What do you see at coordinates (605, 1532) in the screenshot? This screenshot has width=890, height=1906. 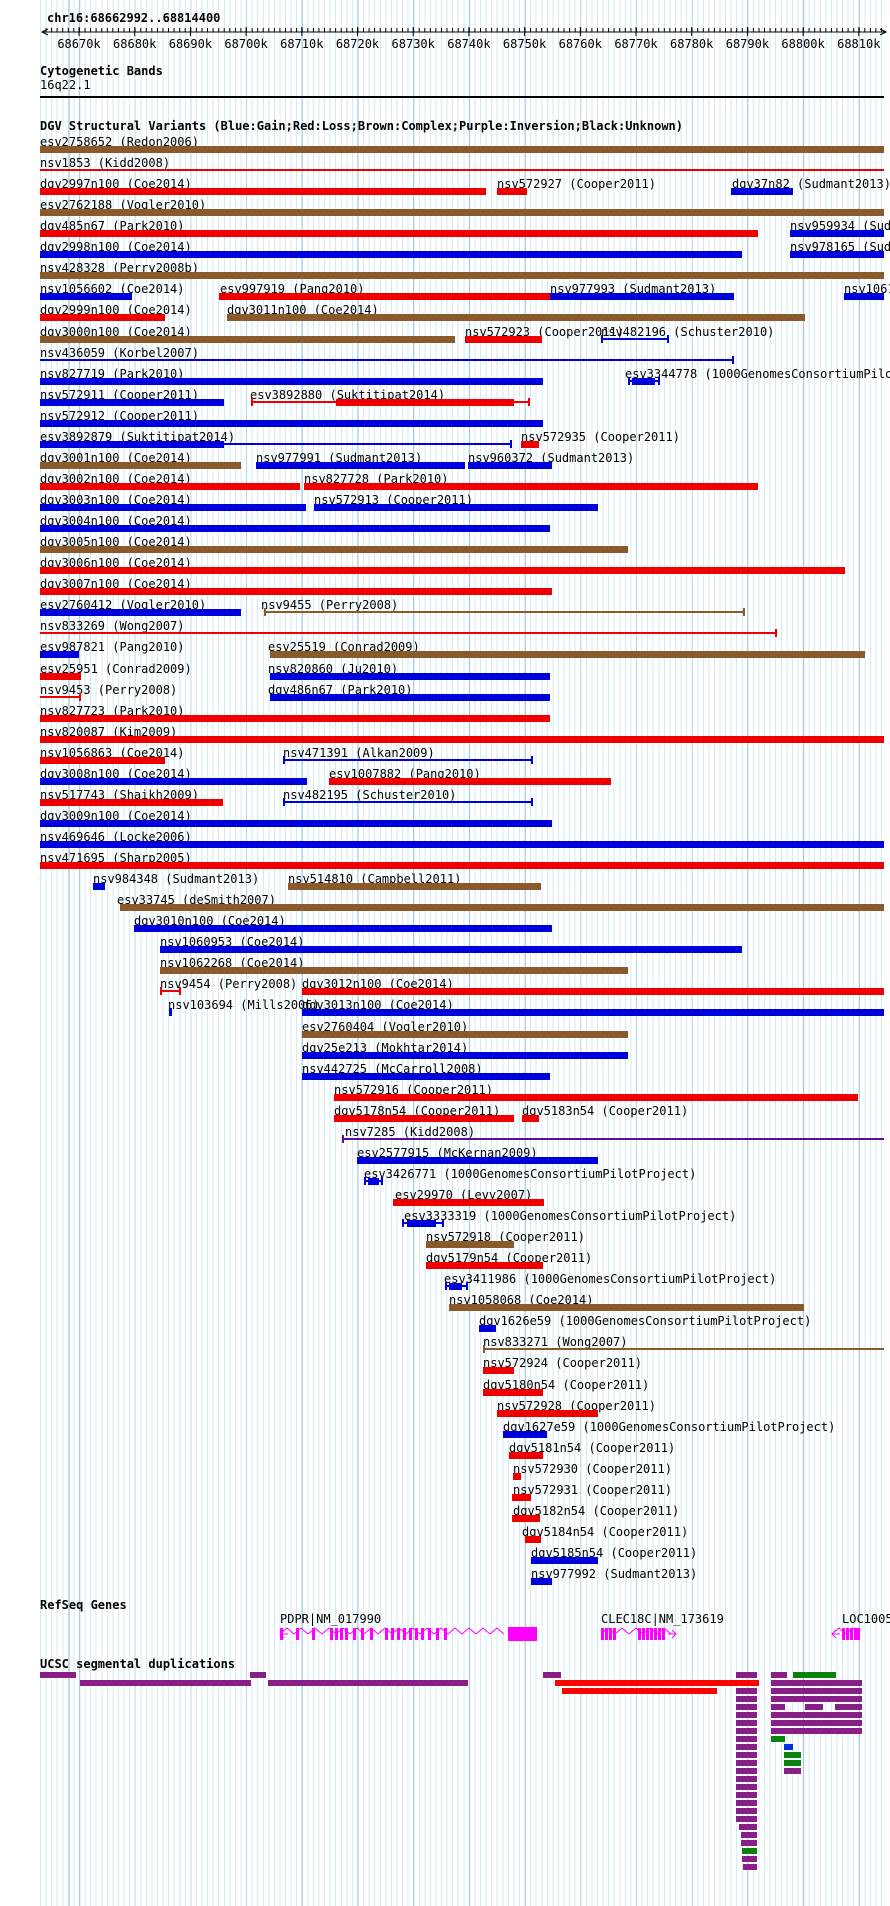 I see `variant-label: dgv5184n54 (Cooper2011)` at bounding box center [605, 1532].